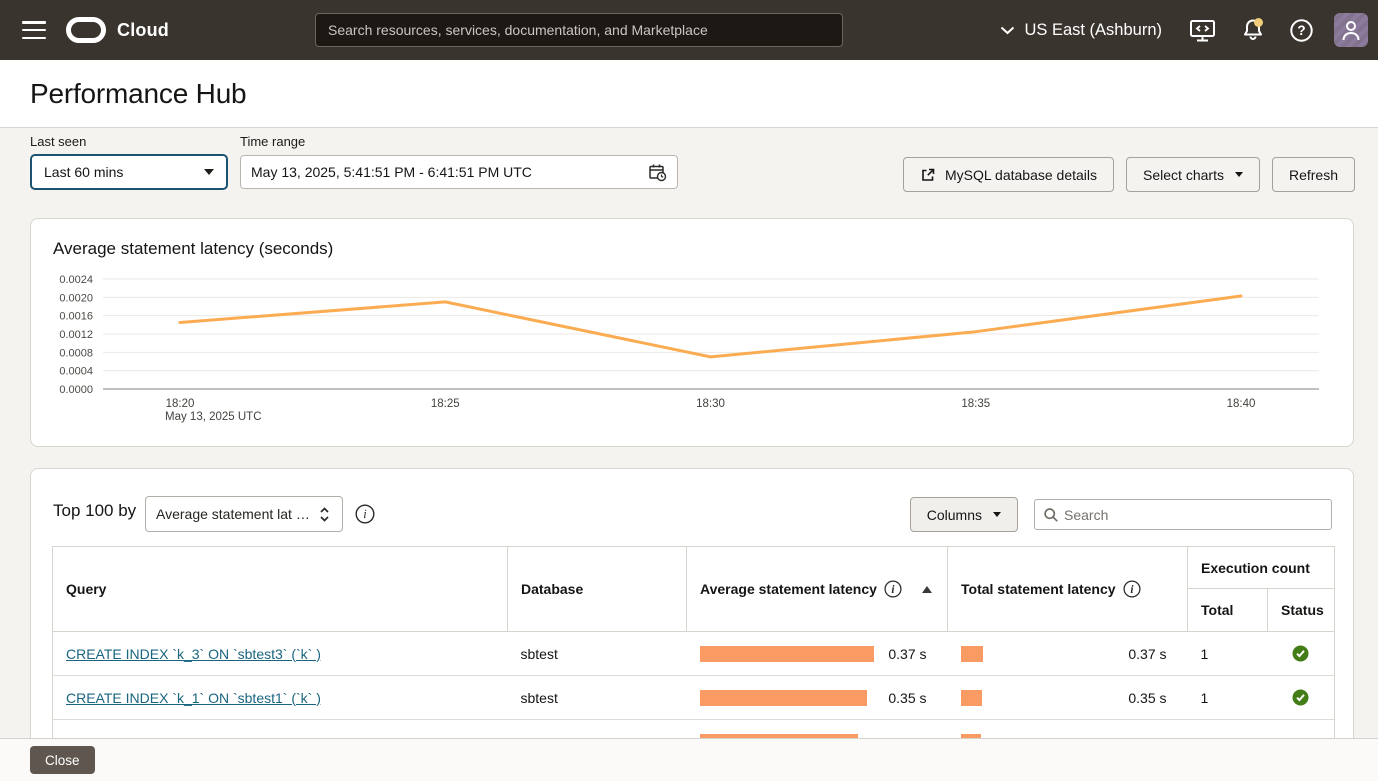 The height and width of the screenshot is (781, 1378). I want to click on chart-title: Average statement latency (seconds), so click(193, 248).